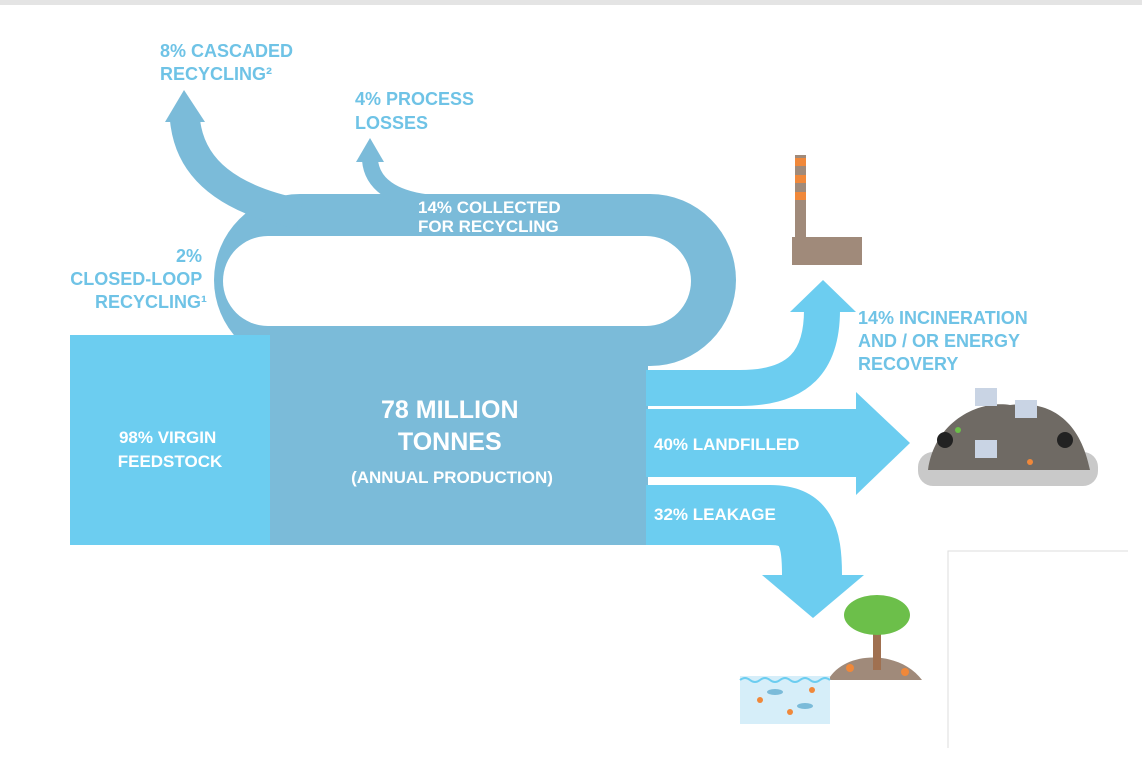 The image size is (1142, 759). What do you see at coordinates (226, 51) in the screenshot?
I see `label-line: 8% CASCADED` at bounding box center [226, 51].